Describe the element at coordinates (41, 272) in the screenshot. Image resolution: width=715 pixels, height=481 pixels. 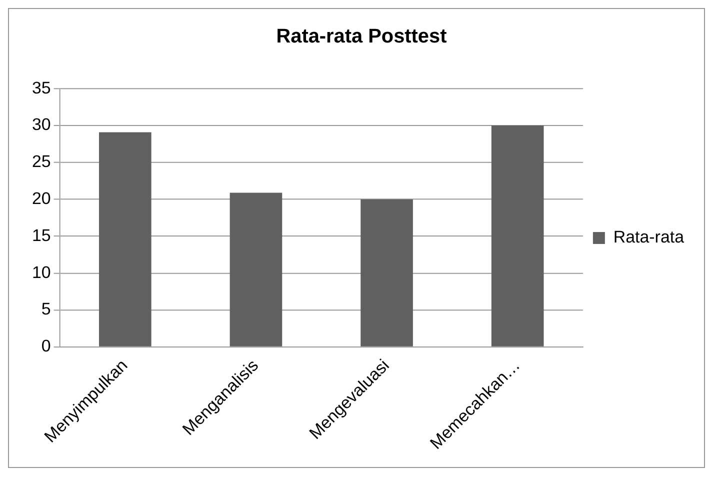
I see `y-tick-label: 10` at that location.